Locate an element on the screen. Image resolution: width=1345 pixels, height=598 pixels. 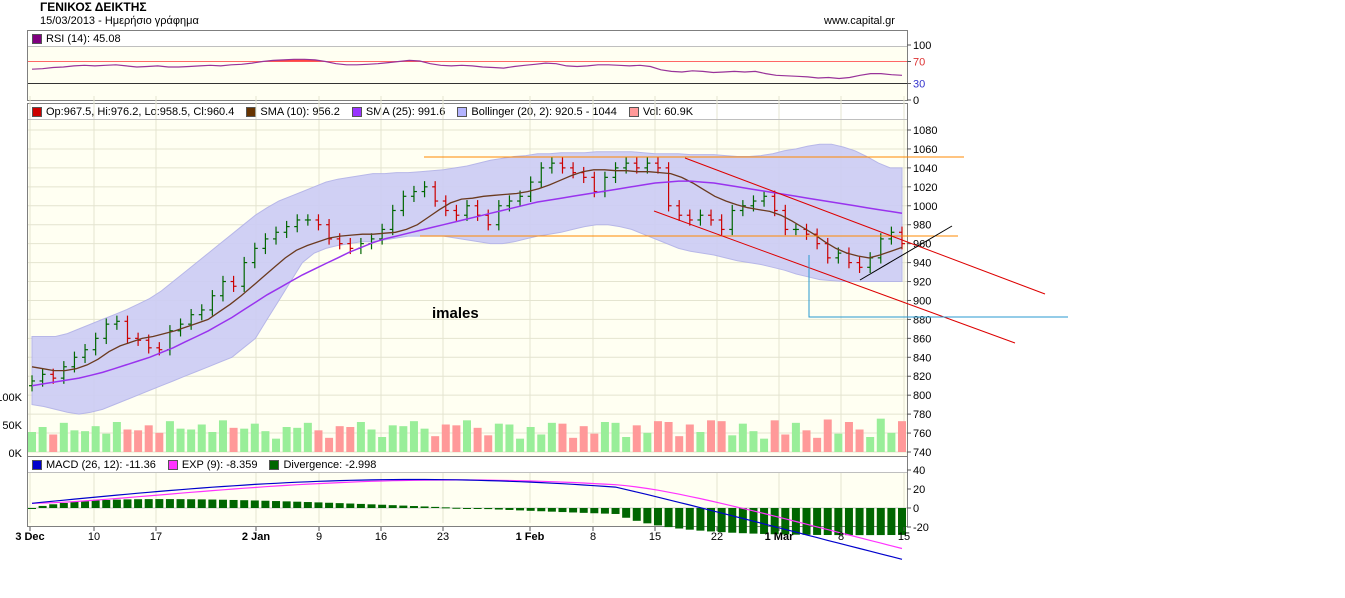
macd-tick-label: 20 is located at coordinates (919, 490).